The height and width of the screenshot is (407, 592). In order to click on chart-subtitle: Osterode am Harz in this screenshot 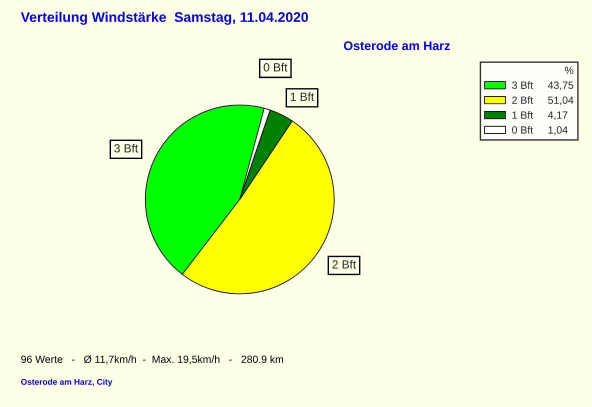, I will do `click(397, 45)`.